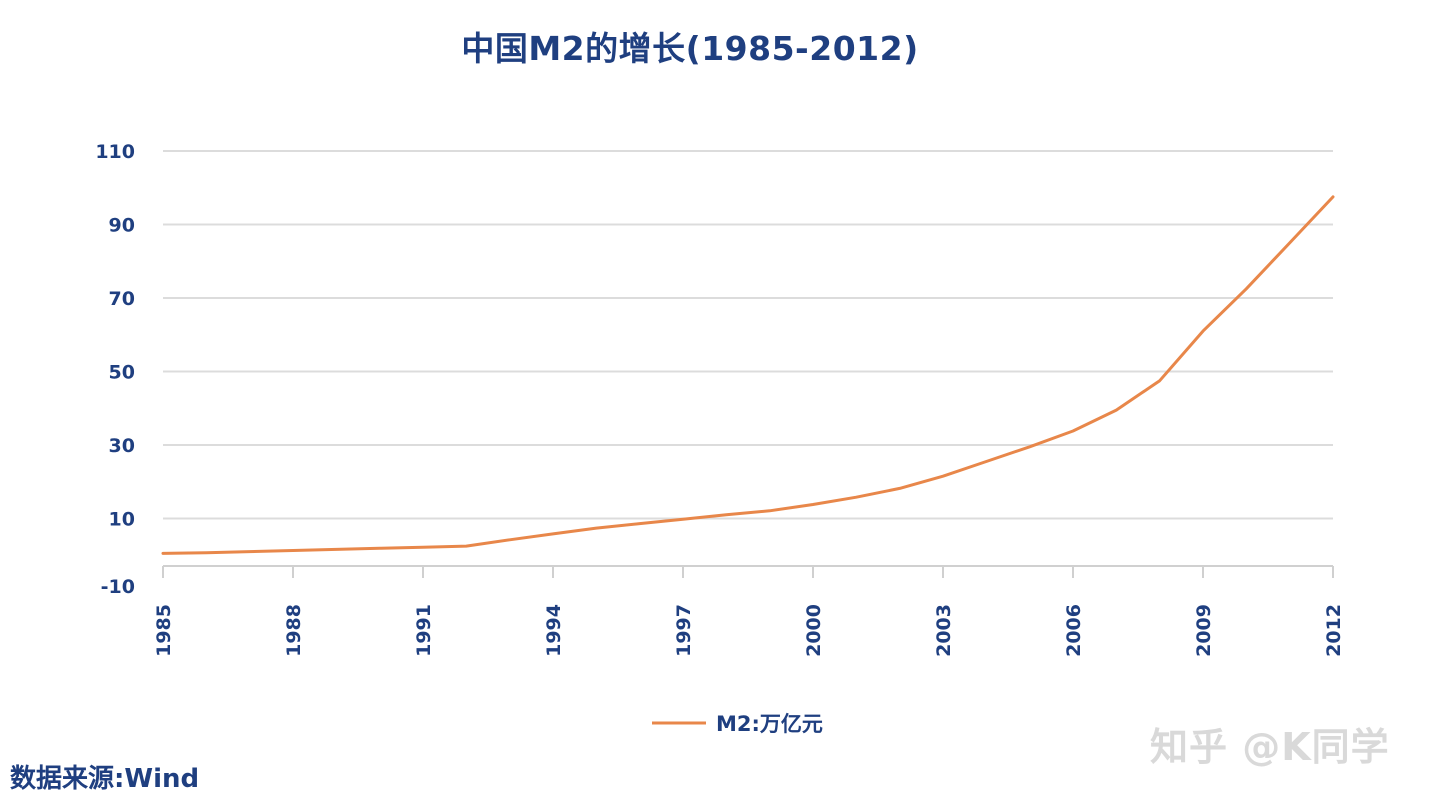 The image size is (1440, 799). I want to click on y-axis-tick-labels: -10 10 30 50 70 90 110, so click(115, 369).